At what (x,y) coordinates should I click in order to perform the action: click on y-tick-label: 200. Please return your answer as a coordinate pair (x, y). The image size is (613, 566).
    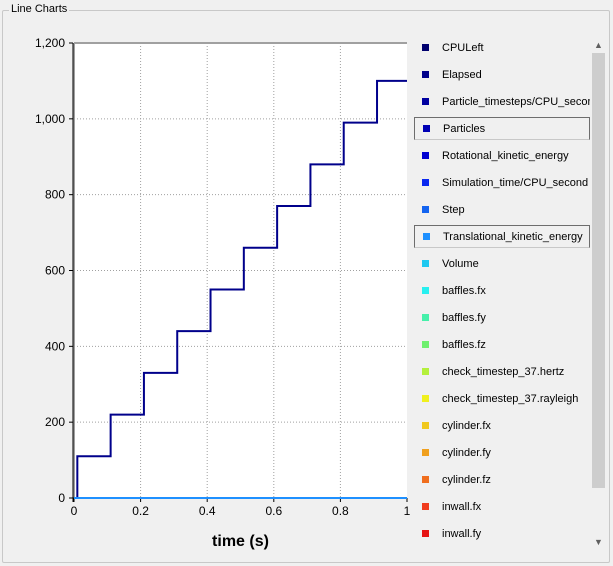
    Looking at the image, I should click on (55, 422).